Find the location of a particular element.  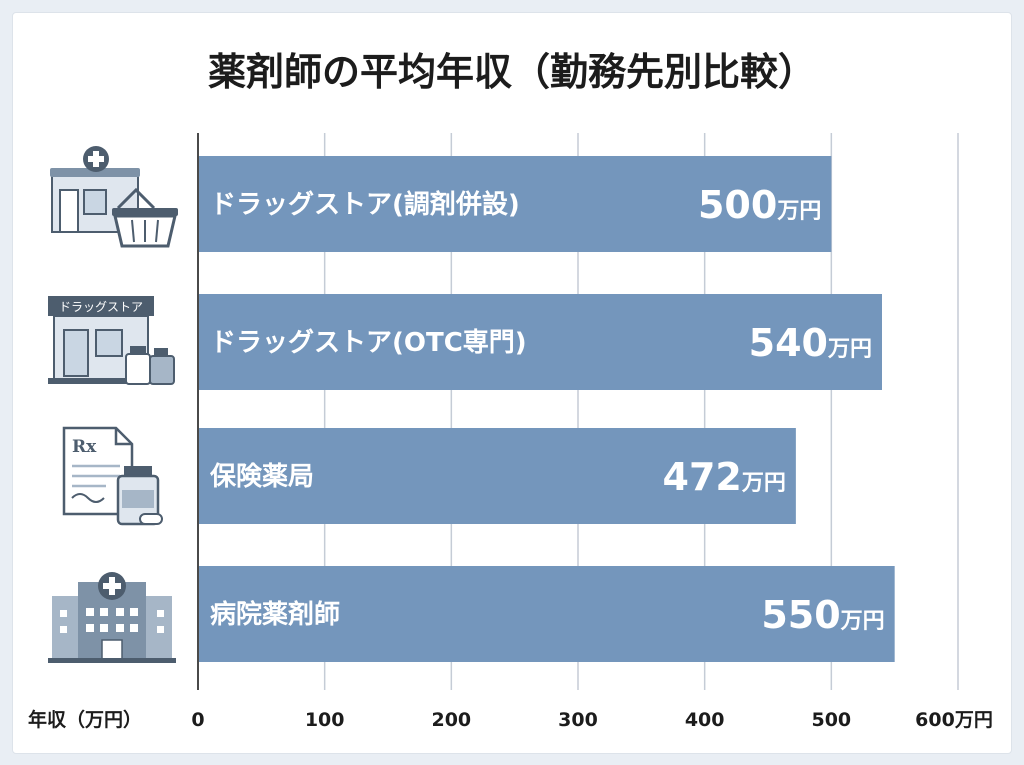

bar-value-label: 500万円 is located at coordinates (759, 205).